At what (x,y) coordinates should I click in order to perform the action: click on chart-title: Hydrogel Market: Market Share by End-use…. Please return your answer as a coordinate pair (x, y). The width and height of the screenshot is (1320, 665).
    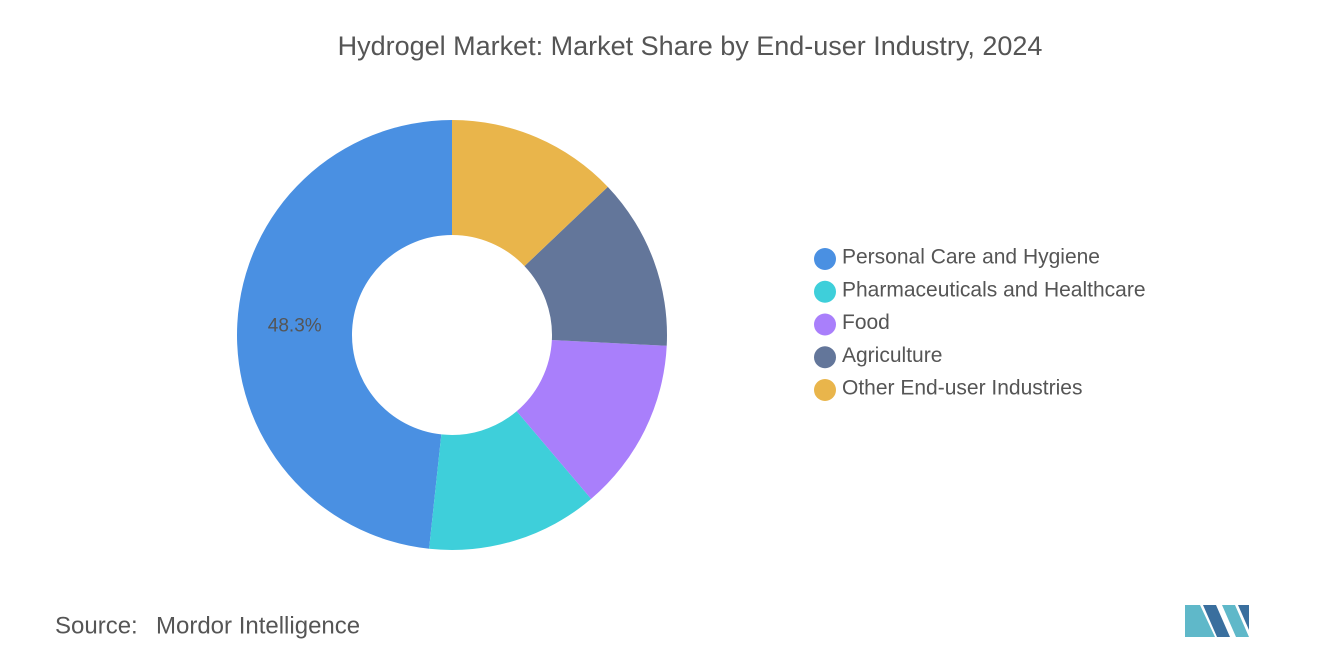
    Looking at the image, I should click on (690, 46).